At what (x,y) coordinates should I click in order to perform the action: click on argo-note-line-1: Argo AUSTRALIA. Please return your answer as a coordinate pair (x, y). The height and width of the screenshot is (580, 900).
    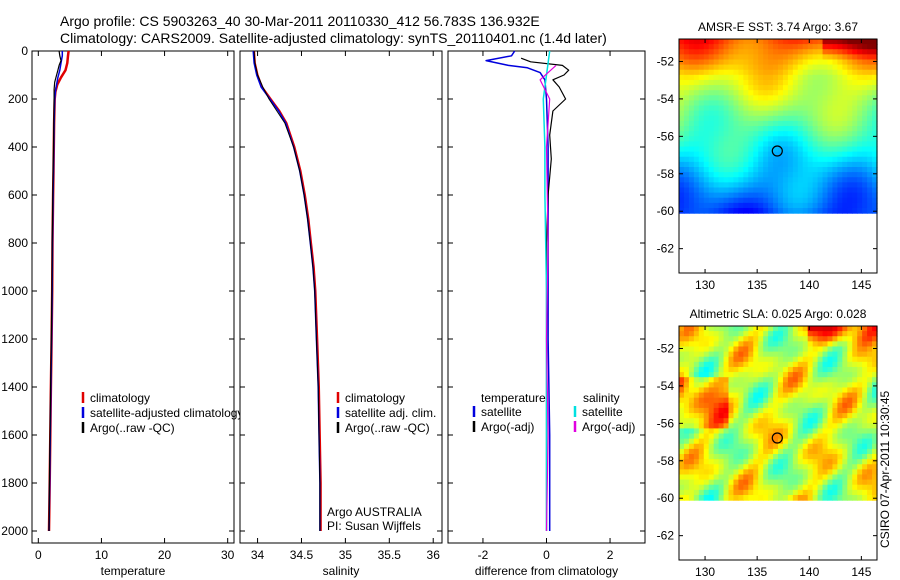
    Looking at the image, I should click on (374, 512).